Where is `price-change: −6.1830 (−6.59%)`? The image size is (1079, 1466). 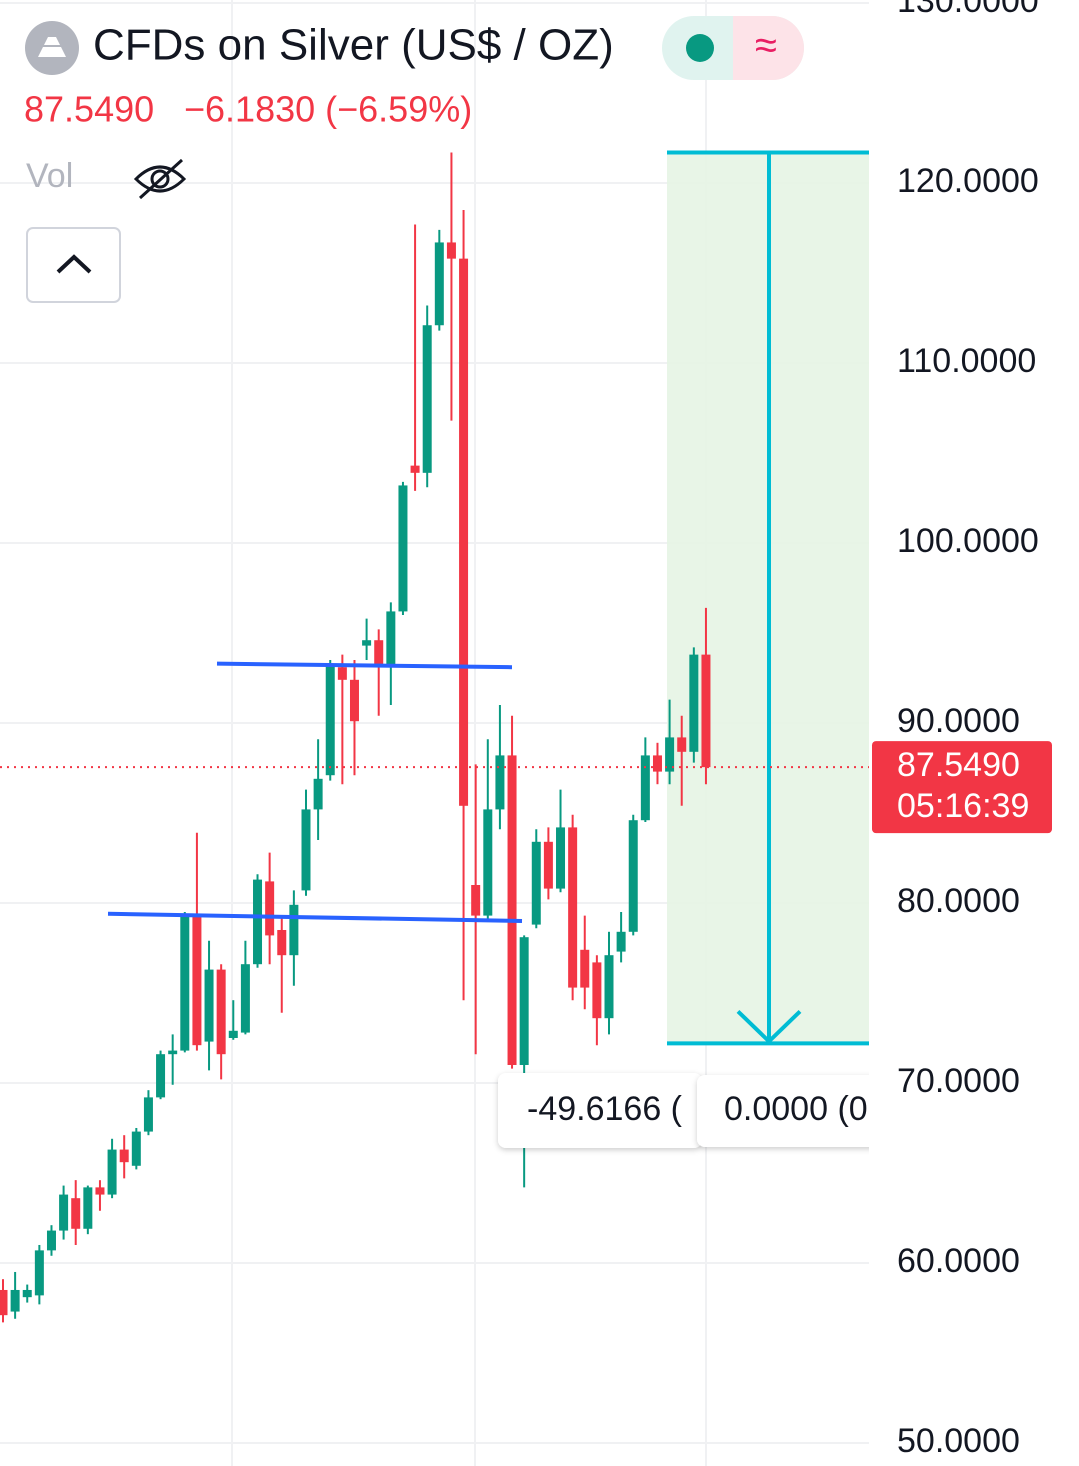 price-change: −6.1830 (−6.59%) is located at coordinates (328, 109).